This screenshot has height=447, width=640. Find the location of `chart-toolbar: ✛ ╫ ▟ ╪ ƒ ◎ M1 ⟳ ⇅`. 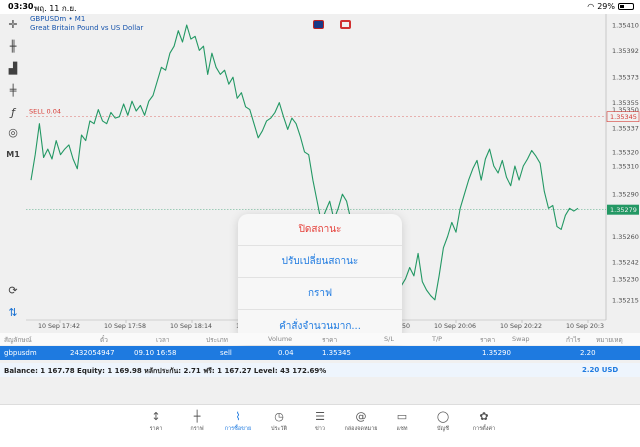

chart-toolbar: ✛ ╫ ▟ ╪ ƒ ◎ M1 ⟳ ⇅ is located at coordinates (13, 166).